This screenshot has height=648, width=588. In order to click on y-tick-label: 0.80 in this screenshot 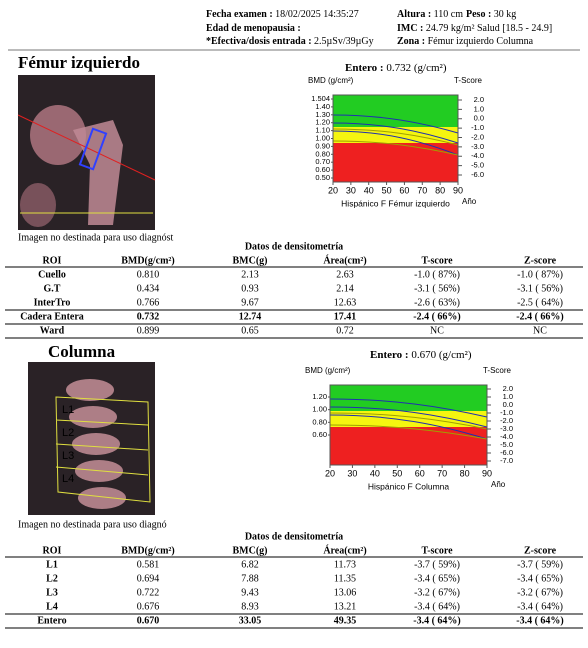, I will do `click(322, 153)`.